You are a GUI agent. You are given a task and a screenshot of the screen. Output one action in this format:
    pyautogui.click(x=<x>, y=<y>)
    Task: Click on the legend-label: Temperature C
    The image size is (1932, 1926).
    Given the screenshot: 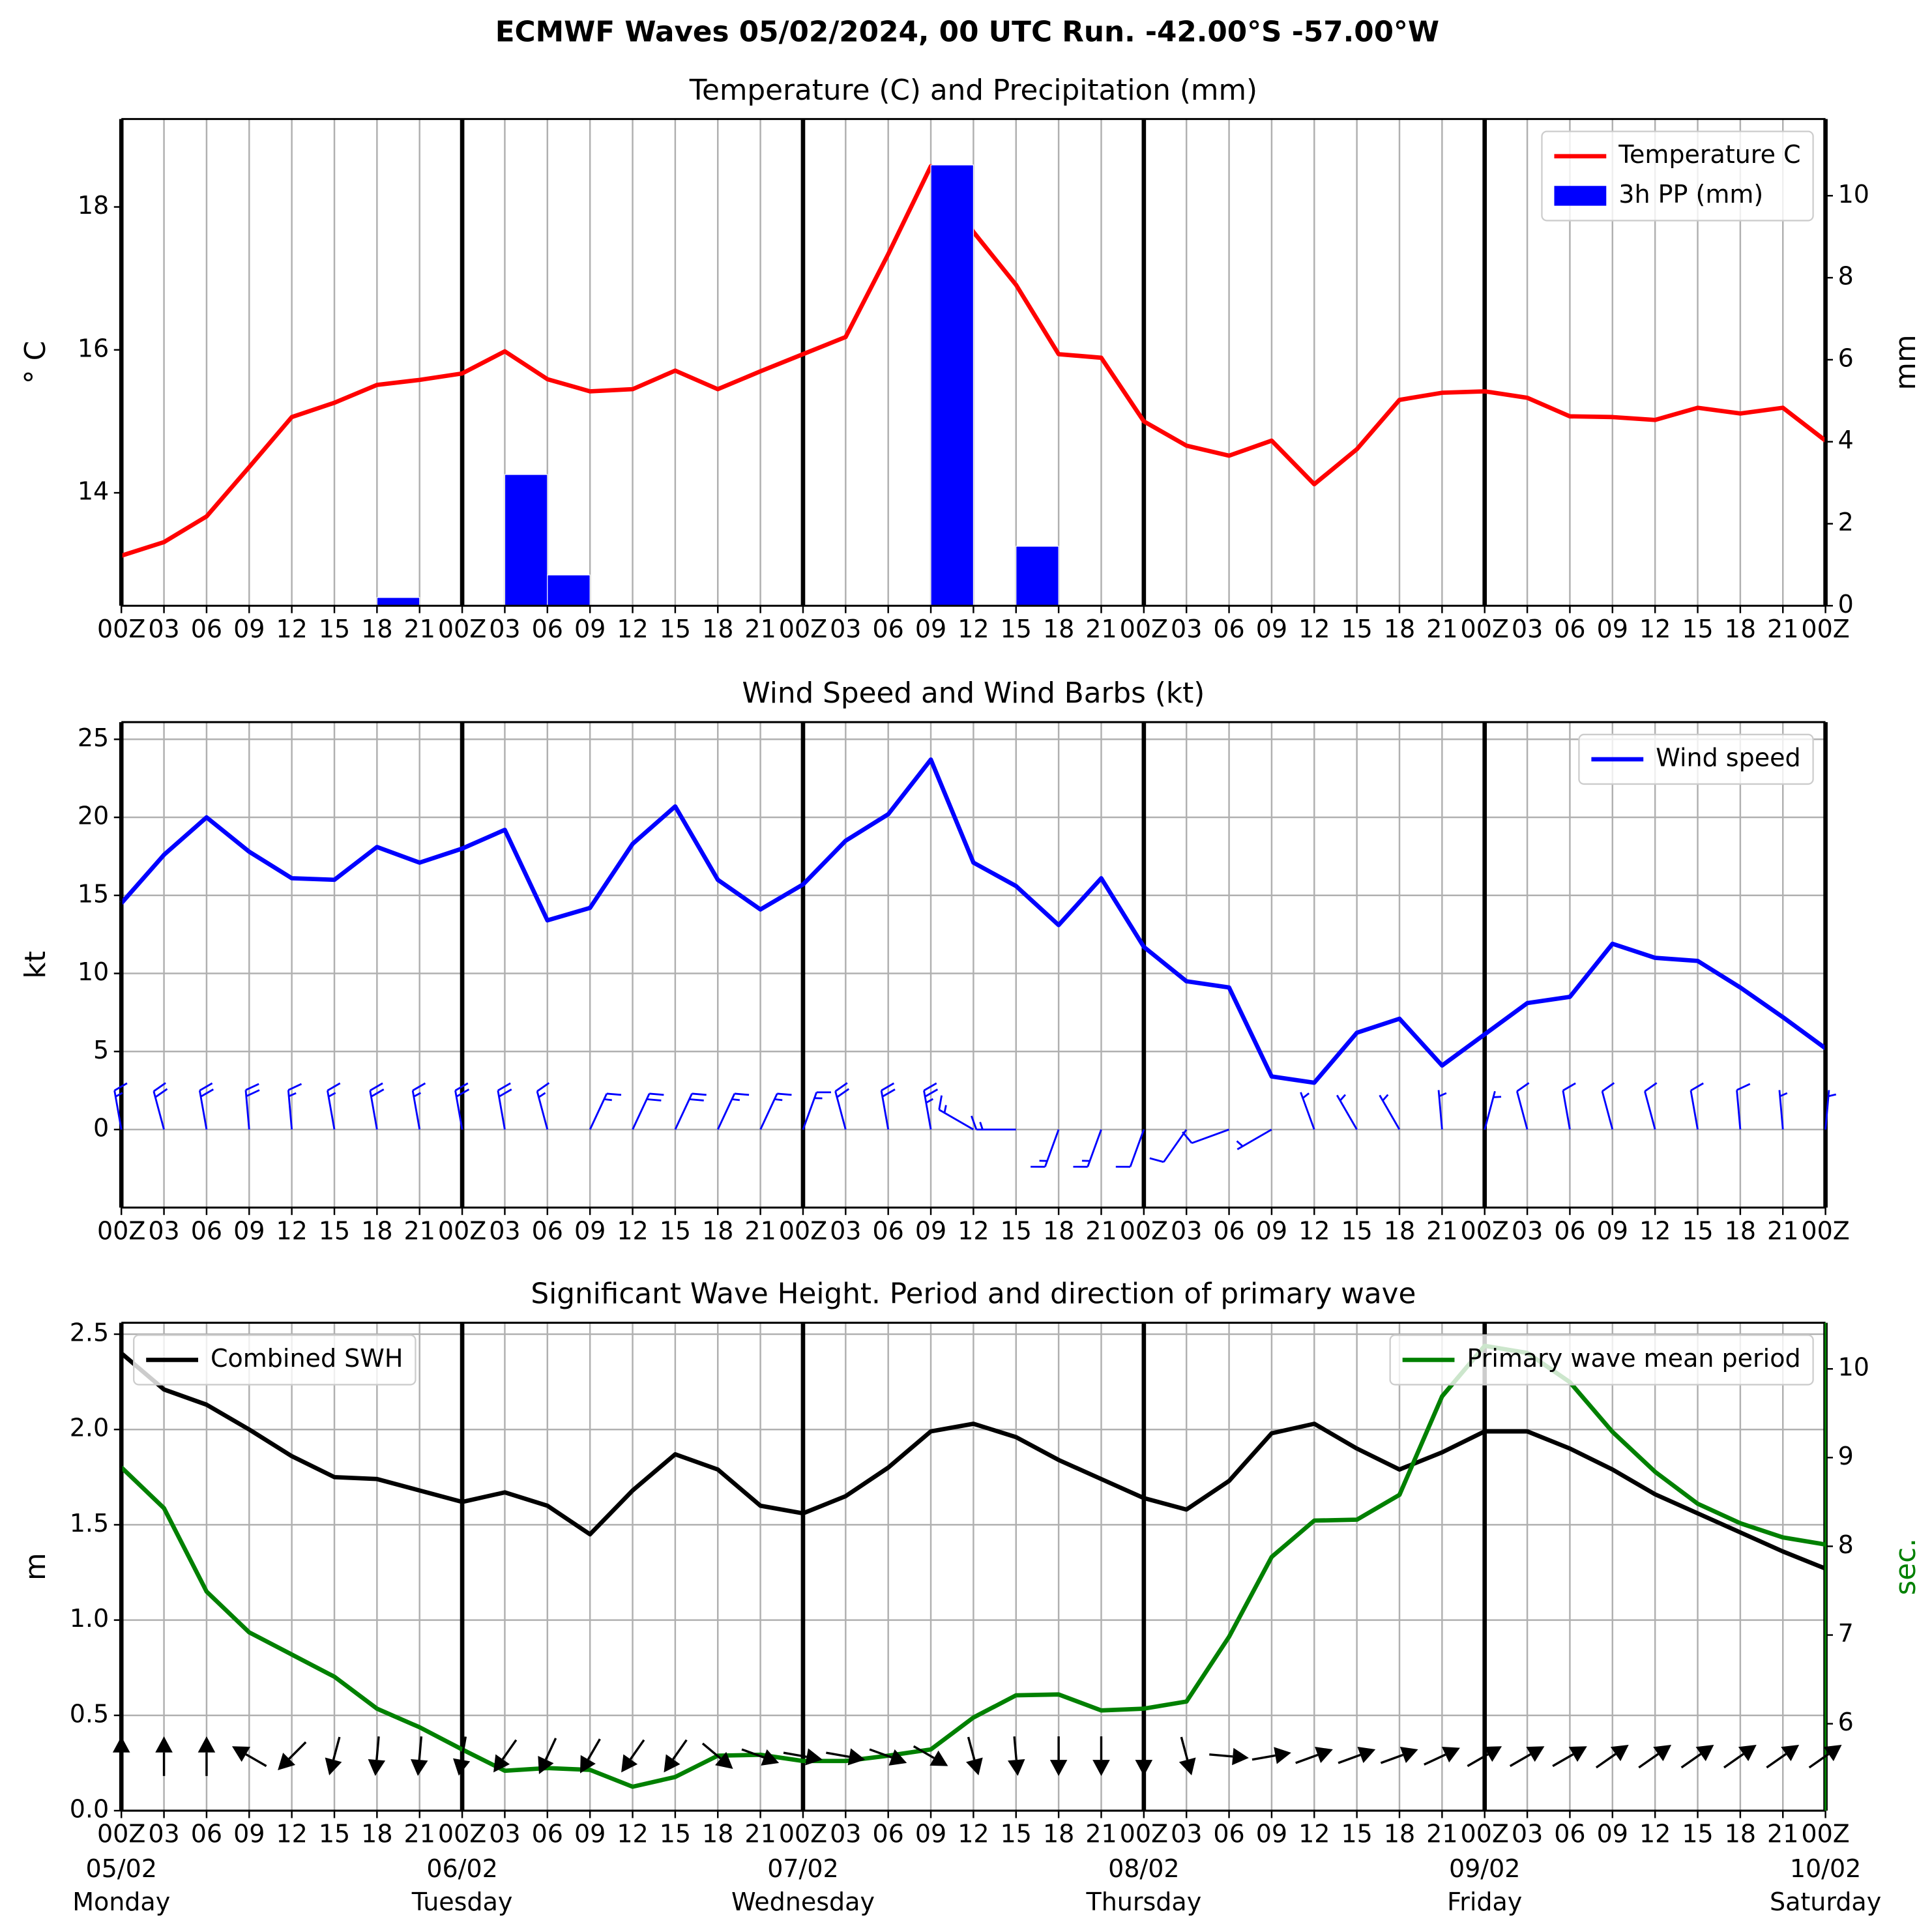 What is the action you would take?
    pyautogui.click(x=1709, y=154)
    